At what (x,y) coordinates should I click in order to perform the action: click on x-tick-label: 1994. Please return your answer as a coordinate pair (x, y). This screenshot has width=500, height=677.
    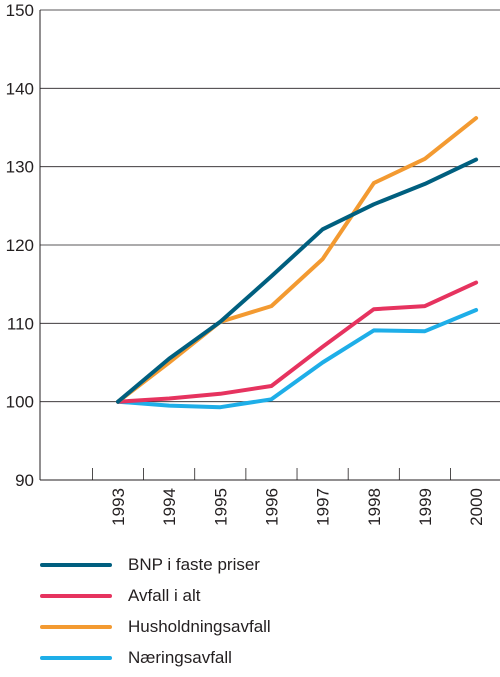
    Looking at the image, I should click on (169, 507).